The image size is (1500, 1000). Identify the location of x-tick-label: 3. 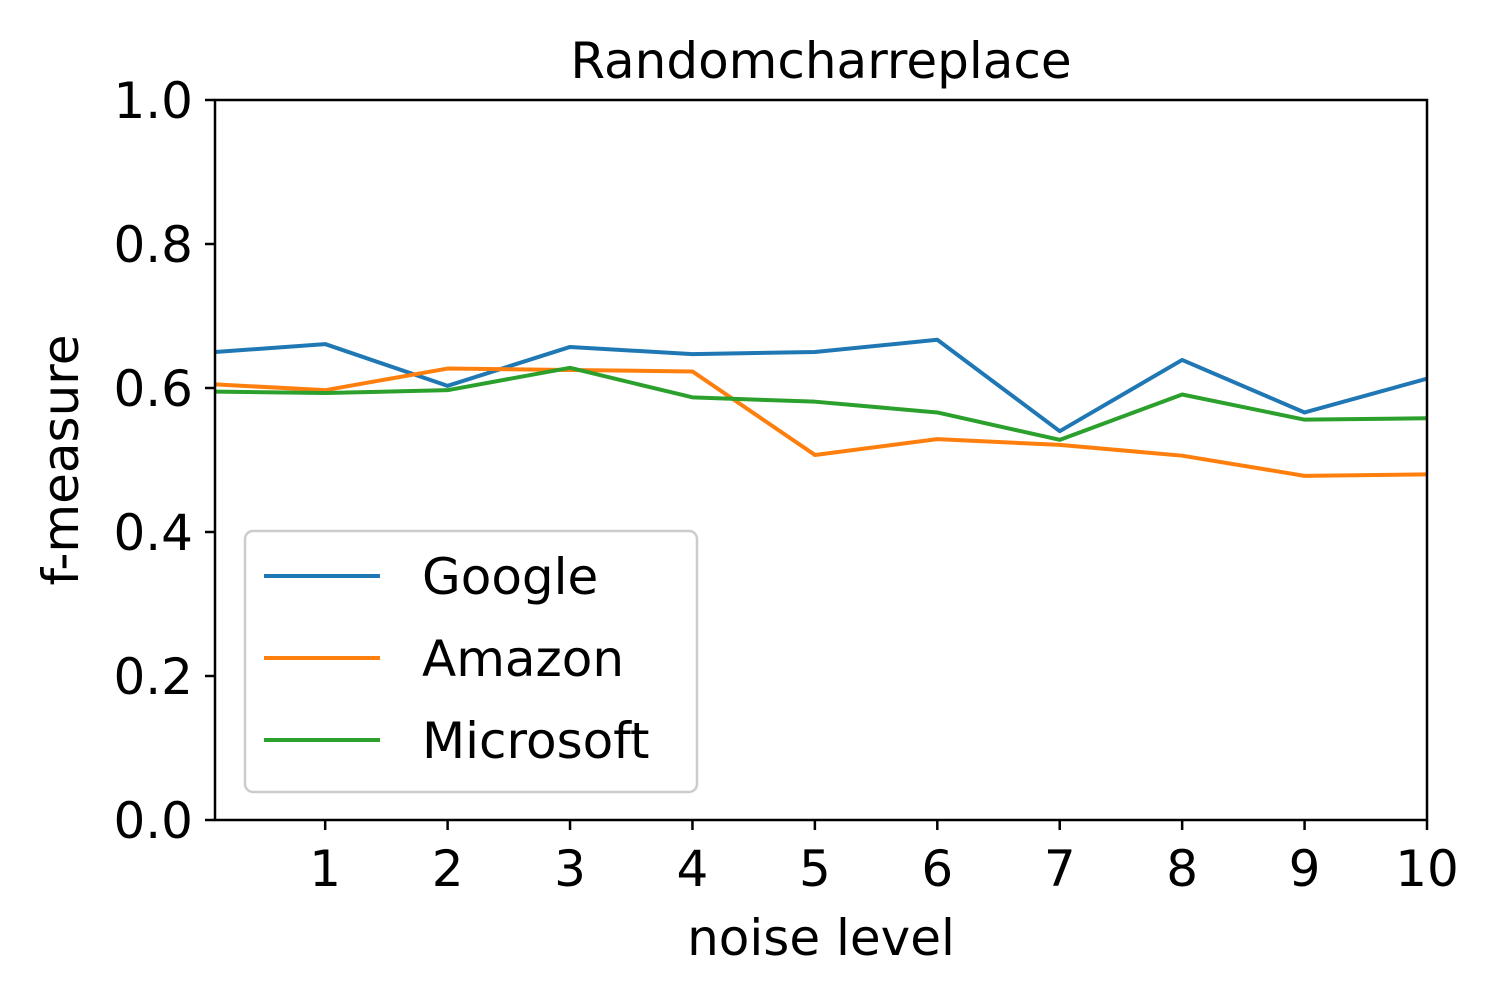
(570, 869).